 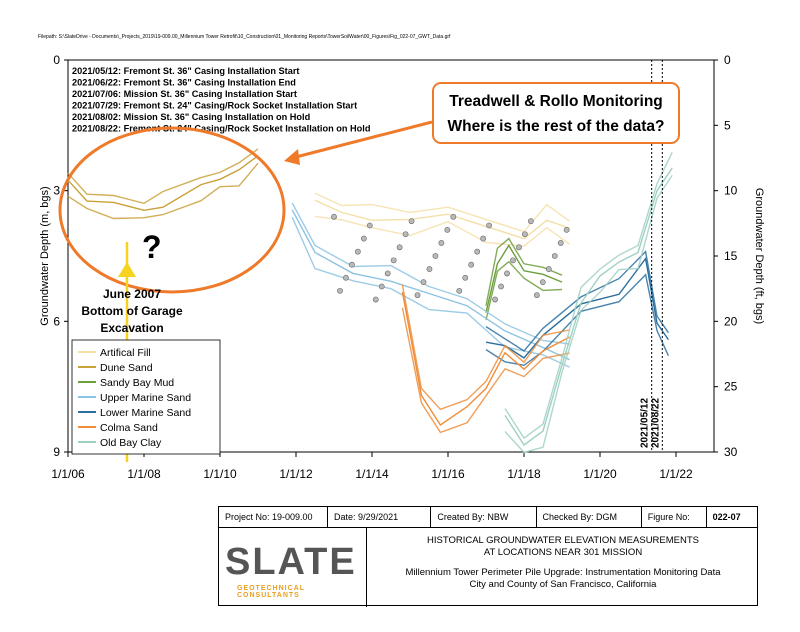 What do you see at coordinates (56, 321) in the screenshot?
I see `y-tick-label-left: 6` at bounding box center [56, 321].